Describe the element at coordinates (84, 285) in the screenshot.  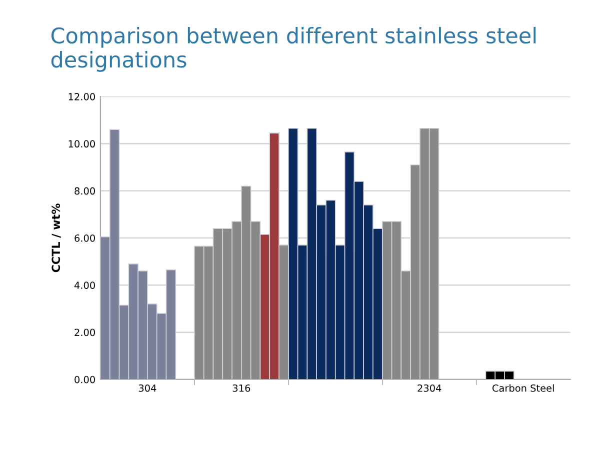
I see `y-tick-label: 4.00` at that location.